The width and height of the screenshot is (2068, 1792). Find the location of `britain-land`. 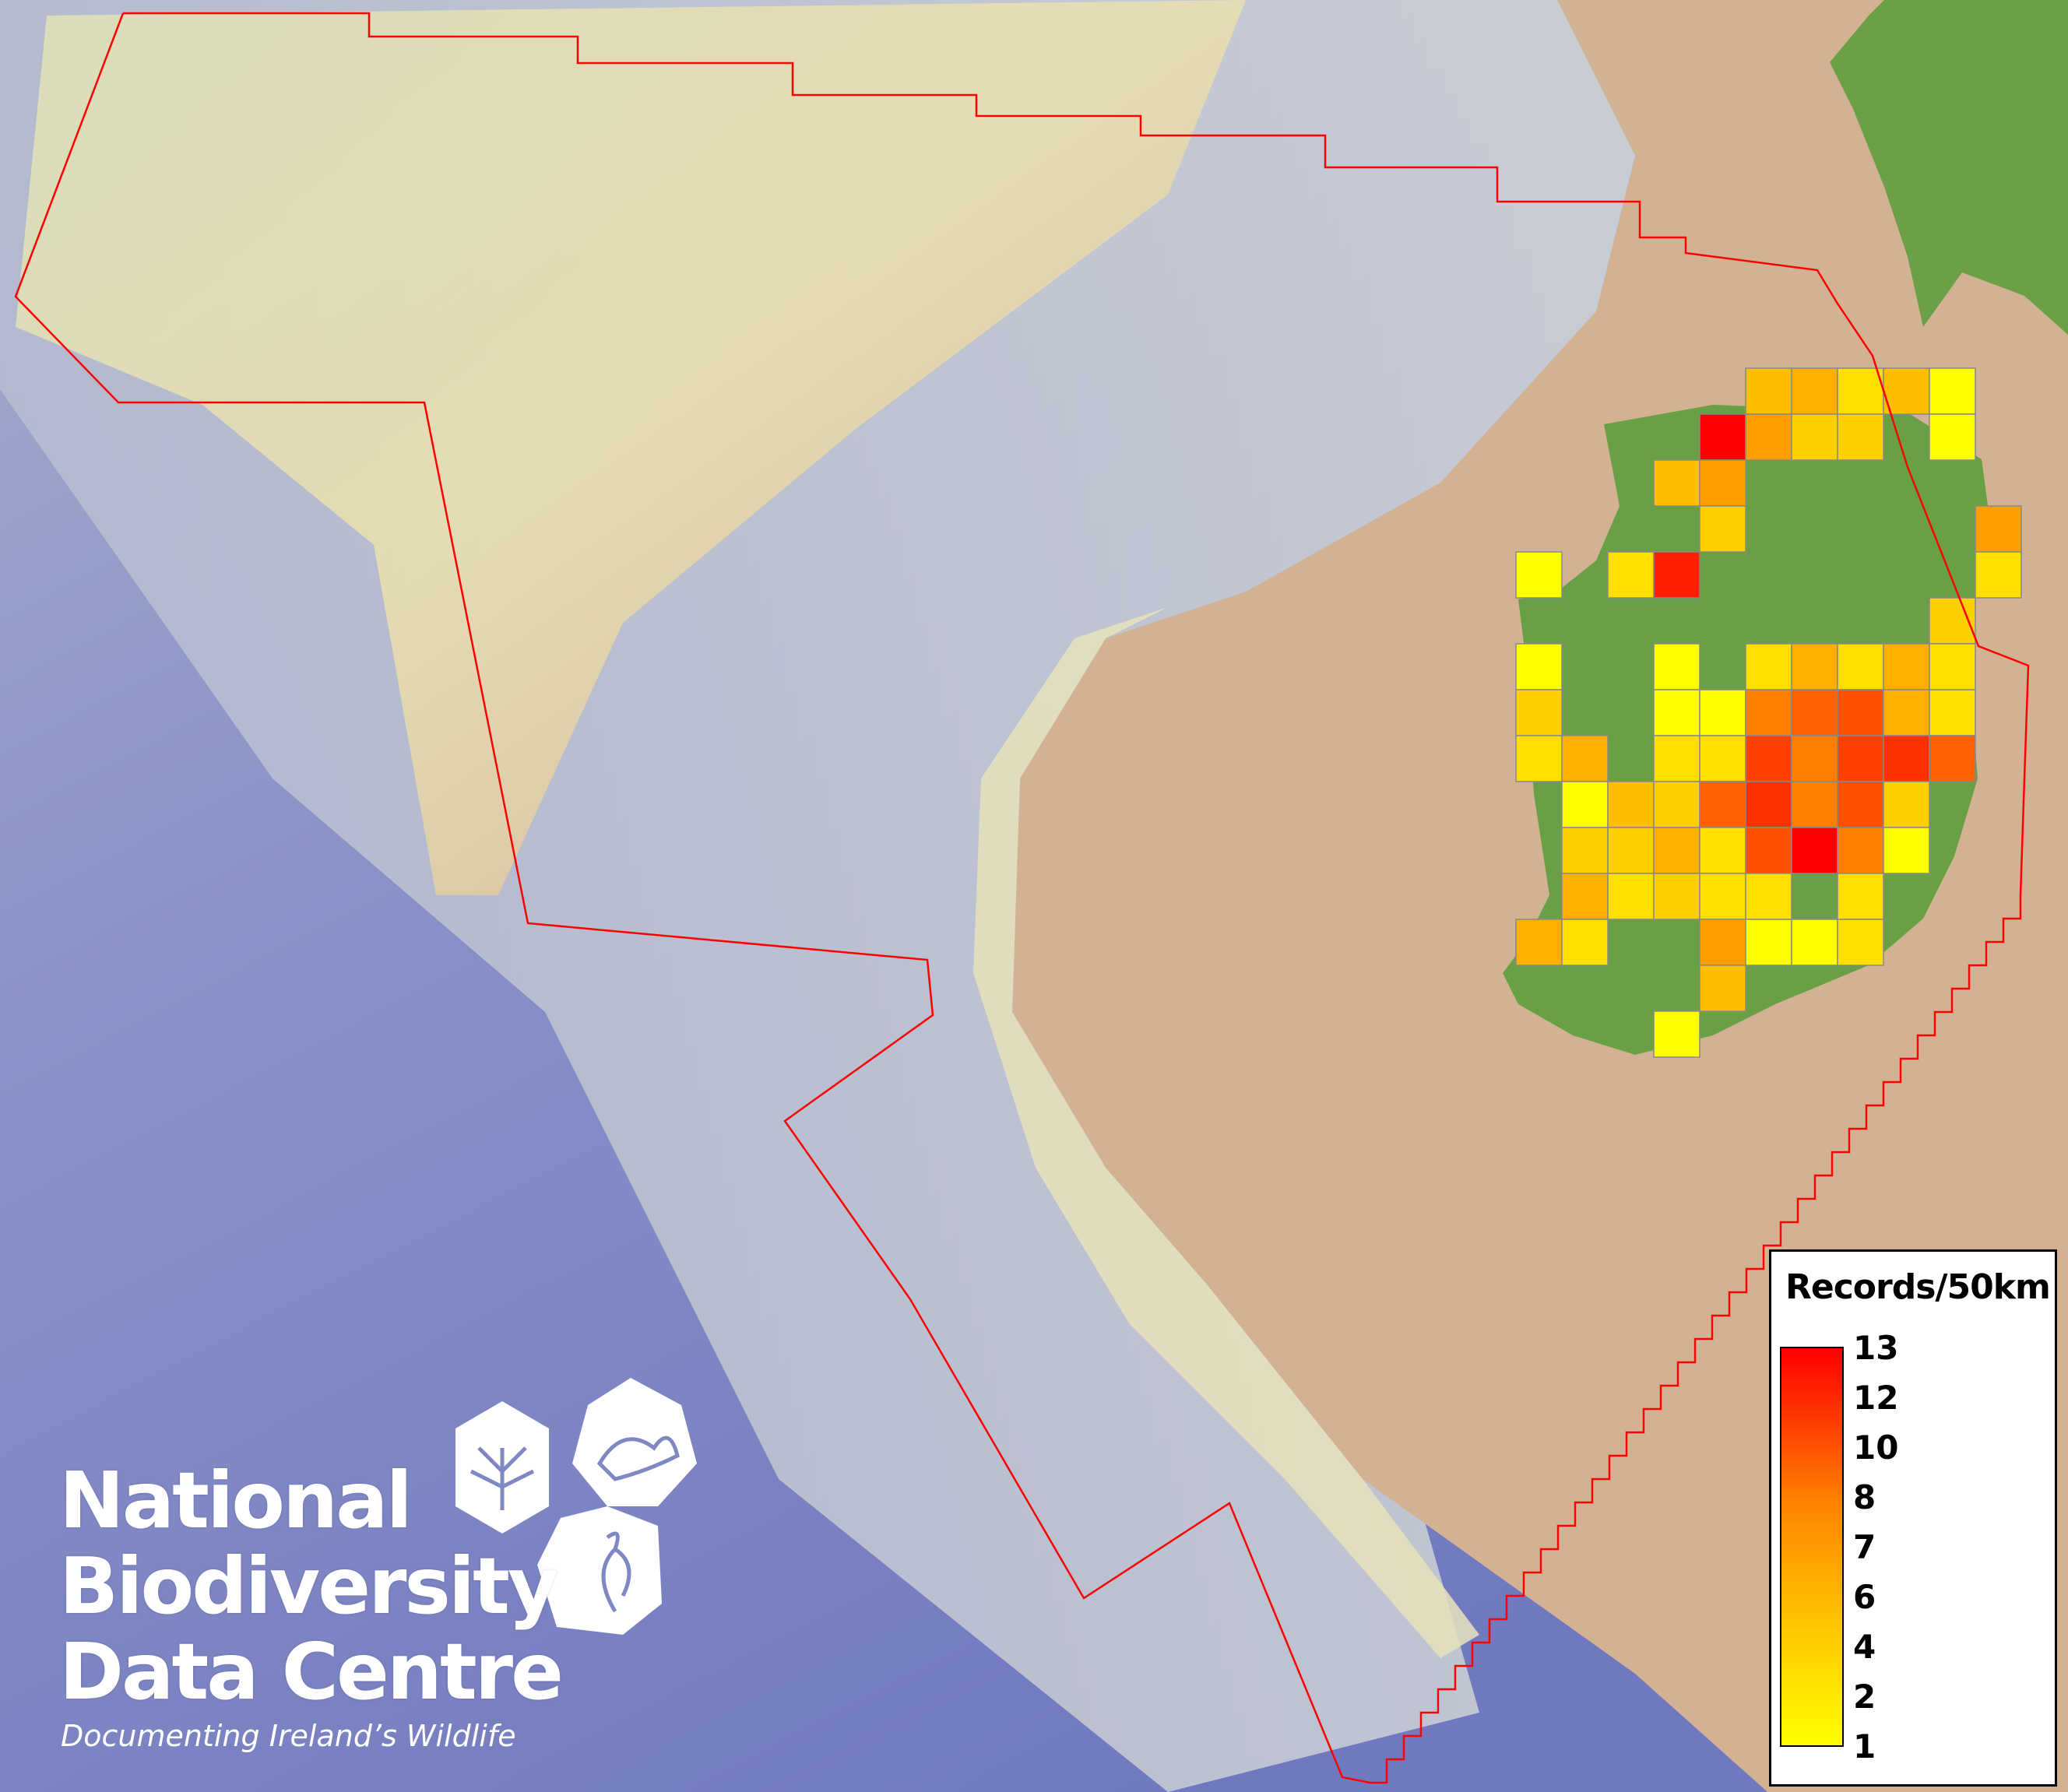

britain-land is located at coordinates (1949, 167).